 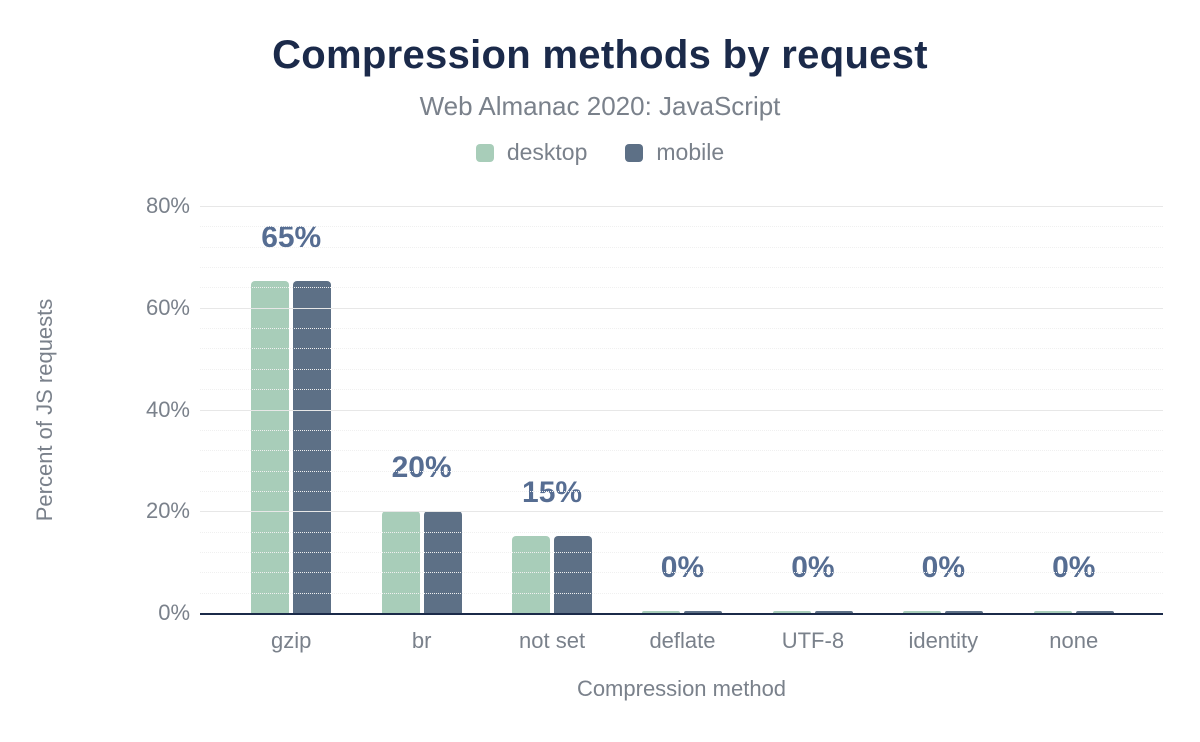 I want to click on x-category-label: deflate, so click(x=682, y=640).